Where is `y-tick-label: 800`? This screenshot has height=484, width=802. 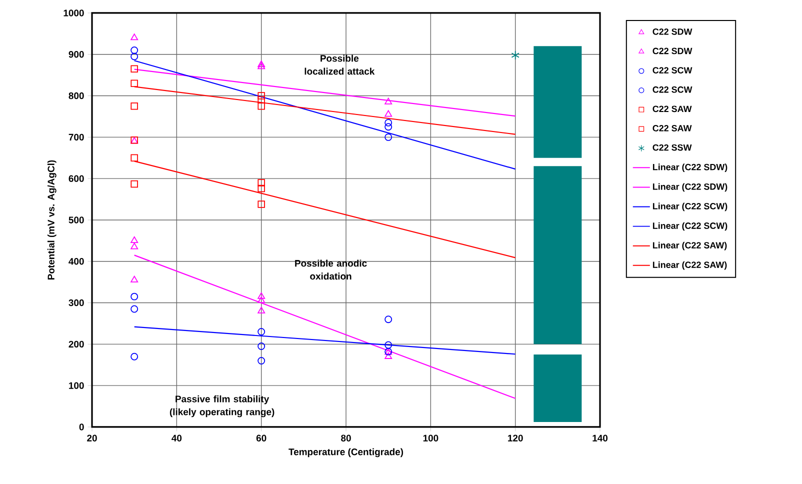
y-tick-label: 800 is located at coordinates (76, 96).